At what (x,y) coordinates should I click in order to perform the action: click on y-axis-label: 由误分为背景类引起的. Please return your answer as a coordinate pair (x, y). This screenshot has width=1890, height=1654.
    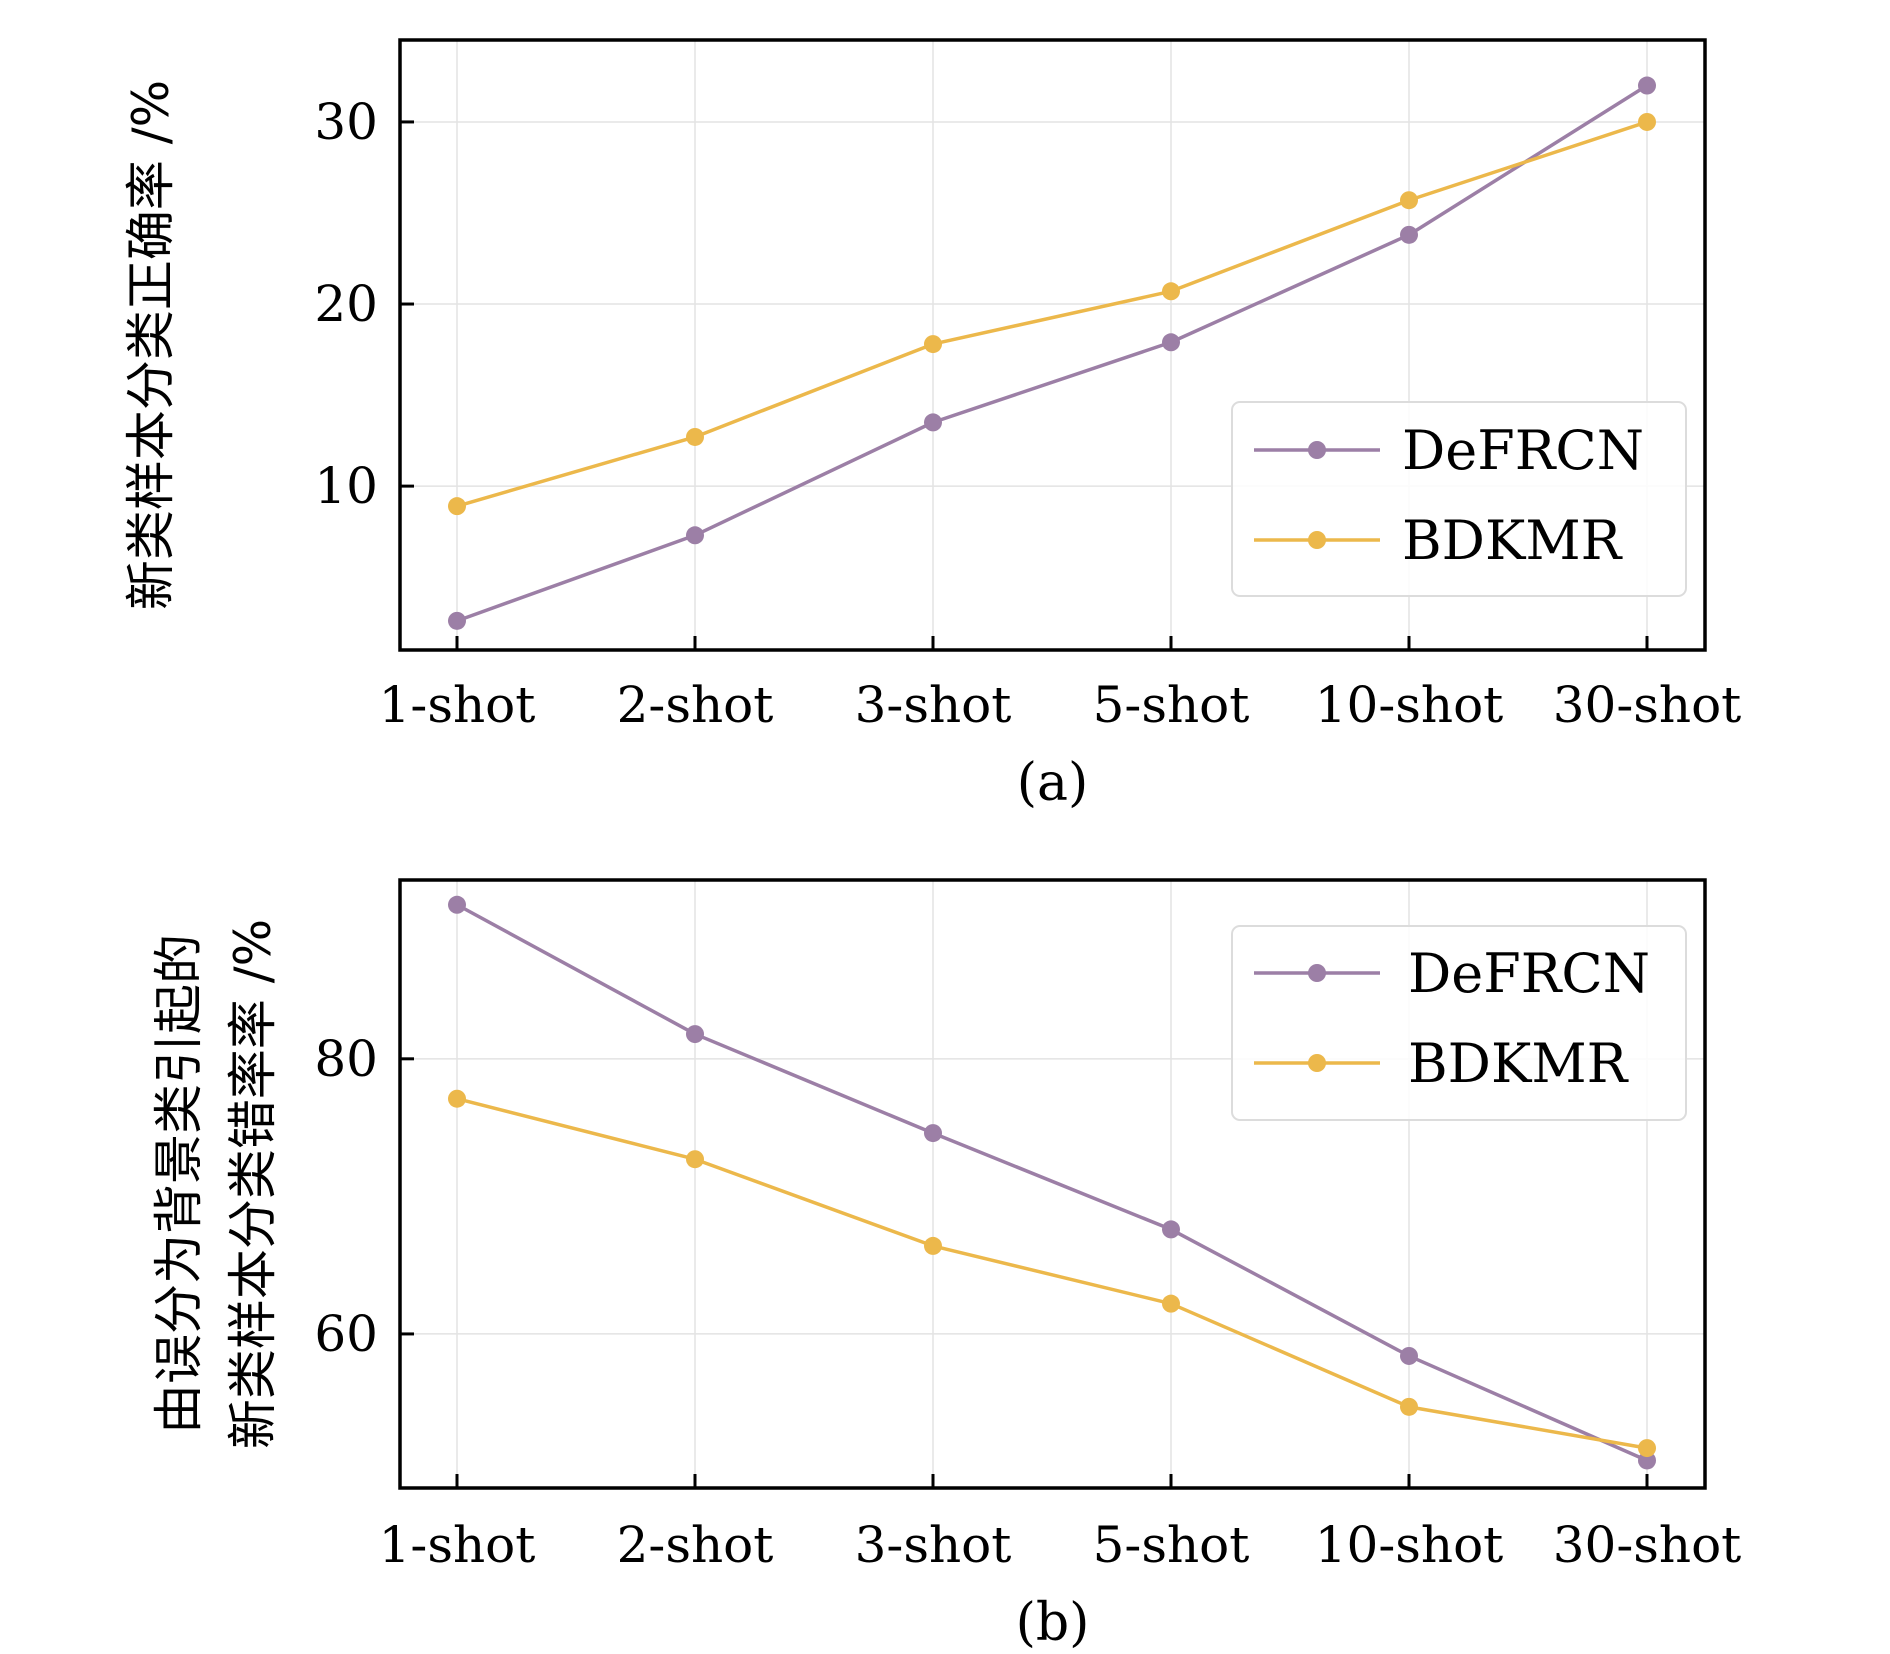
    Looking at the image, I should click on (179, 1184).